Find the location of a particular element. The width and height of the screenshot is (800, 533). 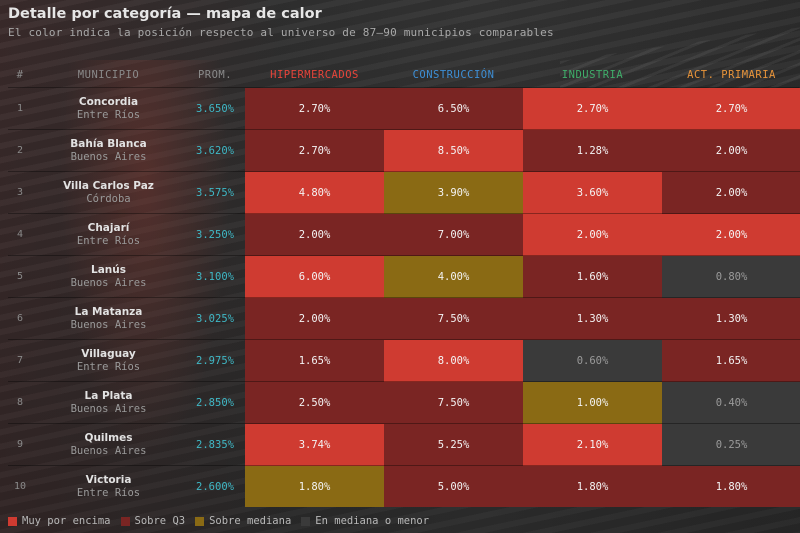

heat-cell-industria: 1.60% is located at coordinates (592, 276).